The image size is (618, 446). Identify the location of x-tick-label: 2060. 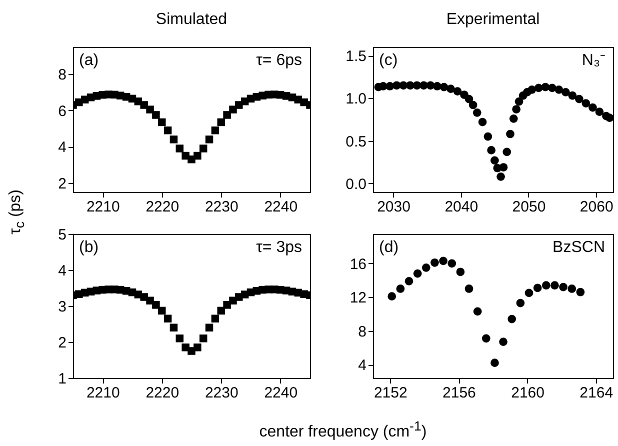
(597, 207).